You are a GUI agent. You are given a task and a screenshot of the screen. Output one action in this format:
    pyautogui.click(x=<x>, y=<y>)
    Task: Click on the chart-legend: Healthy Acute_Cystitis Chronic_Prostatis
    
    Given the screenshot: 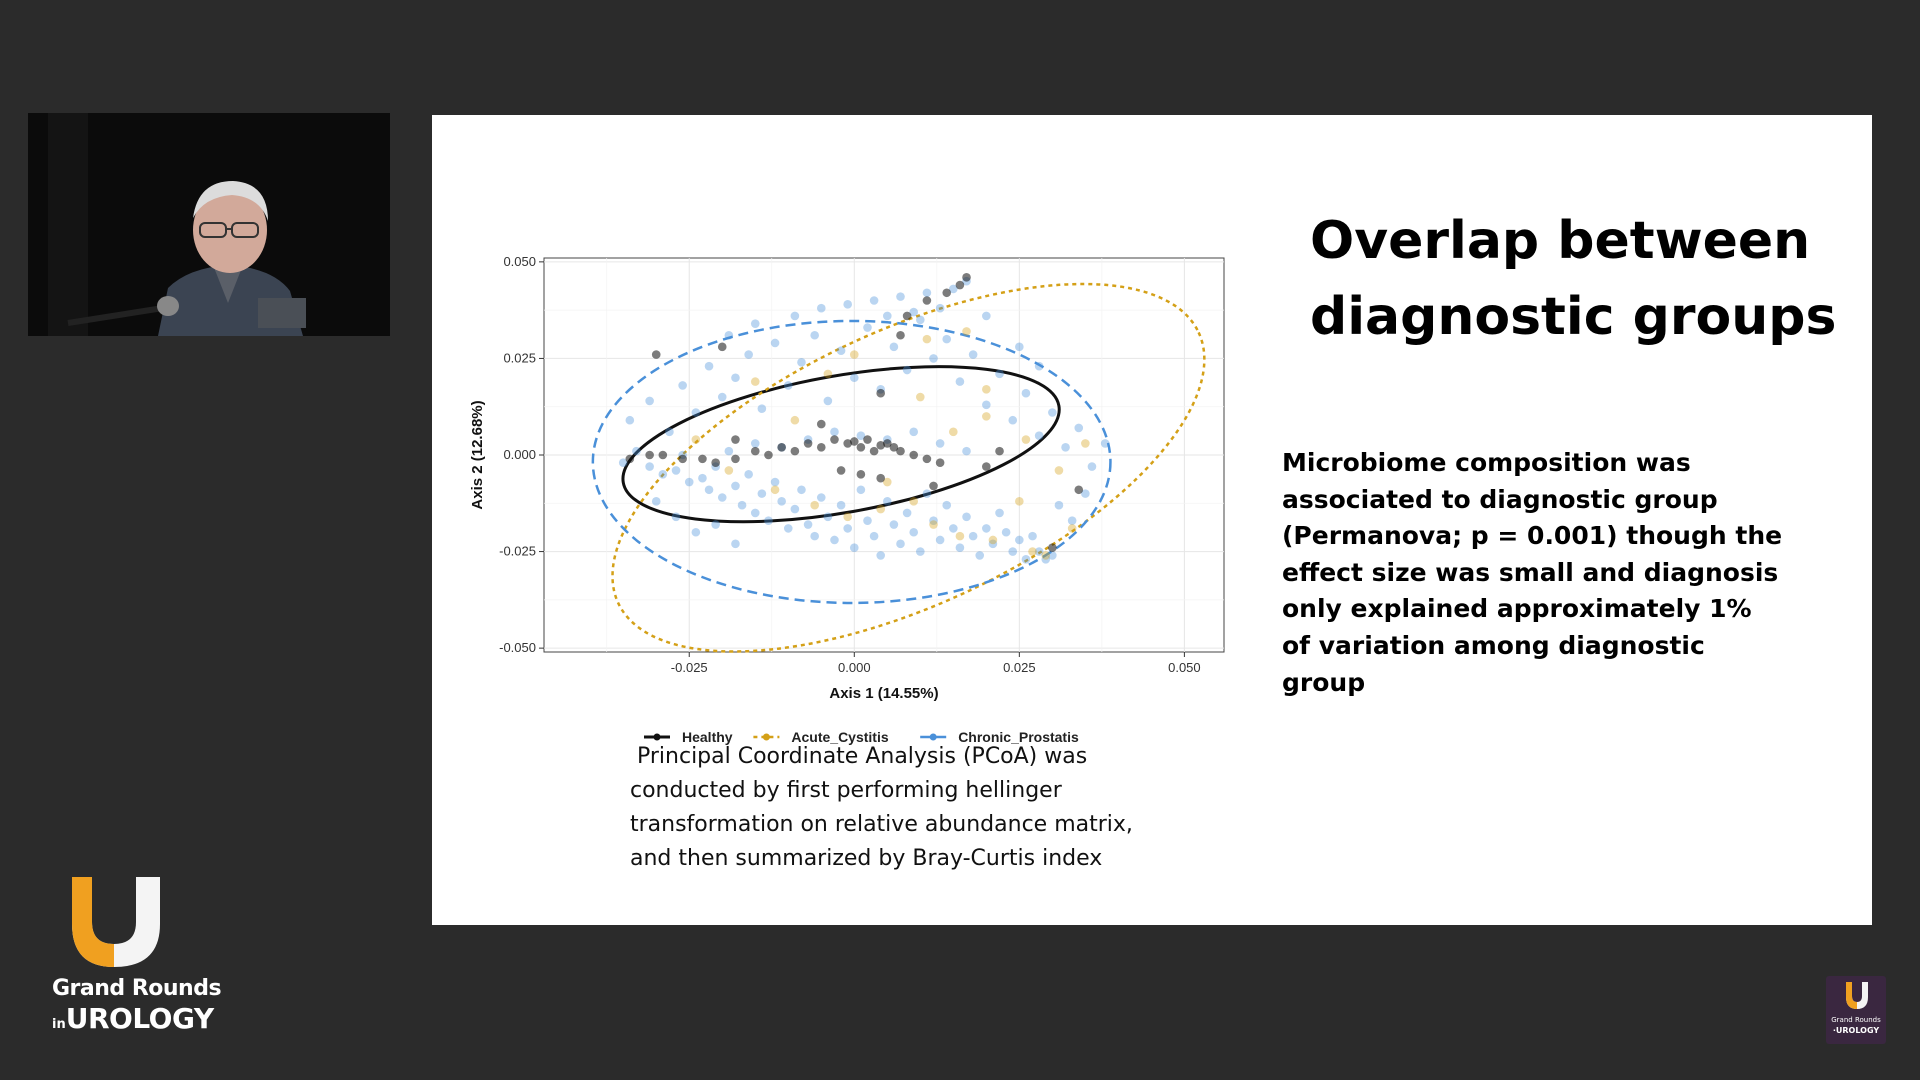 What is the action you would take?
    pyautogui.click(x=861, y=737)
    